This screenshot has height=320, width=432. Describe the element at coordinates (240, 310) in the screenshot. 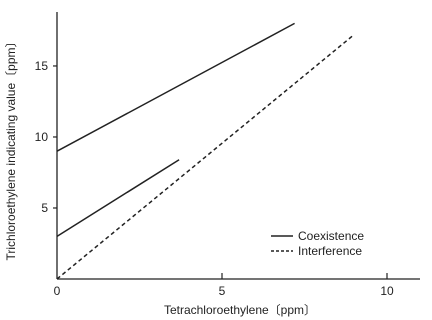

I see `x-axis-title: Tetrachloroethylene〔ppm〕` at that location.